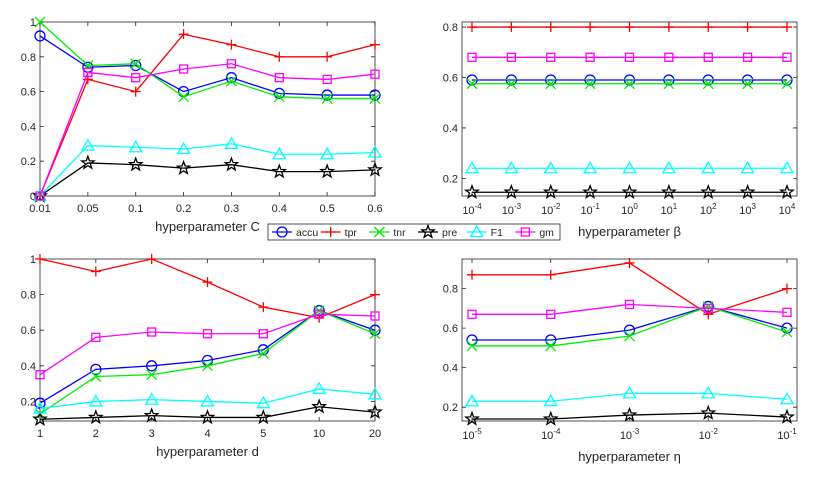  I want to click on x-tick-label: 4, so click(207, 434).